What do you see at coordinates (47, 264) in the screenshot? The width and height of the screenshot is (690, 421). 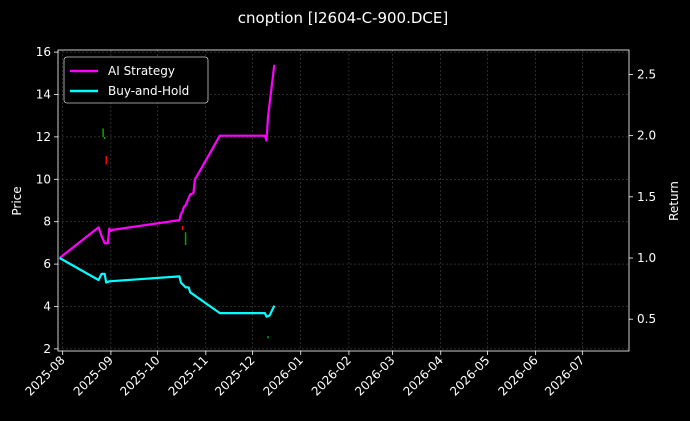 I see `y-left-tick-label: 6` at bounding box center [47, 264].